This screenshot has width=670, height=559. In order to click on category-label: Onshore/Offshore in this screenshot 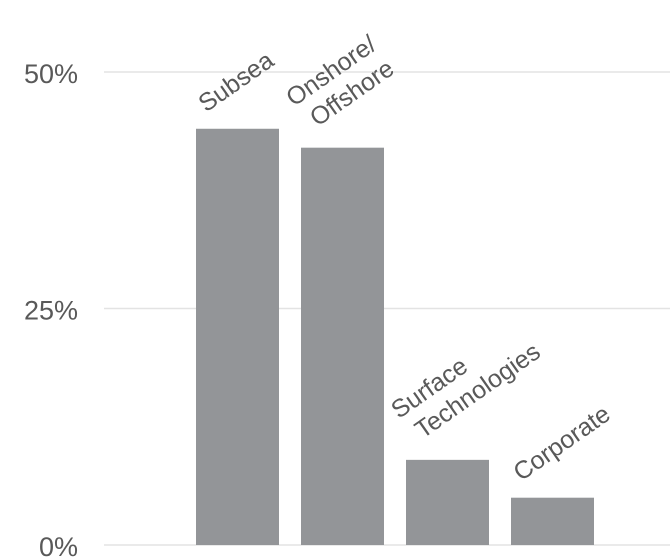, I will do `click(340, 83)`.